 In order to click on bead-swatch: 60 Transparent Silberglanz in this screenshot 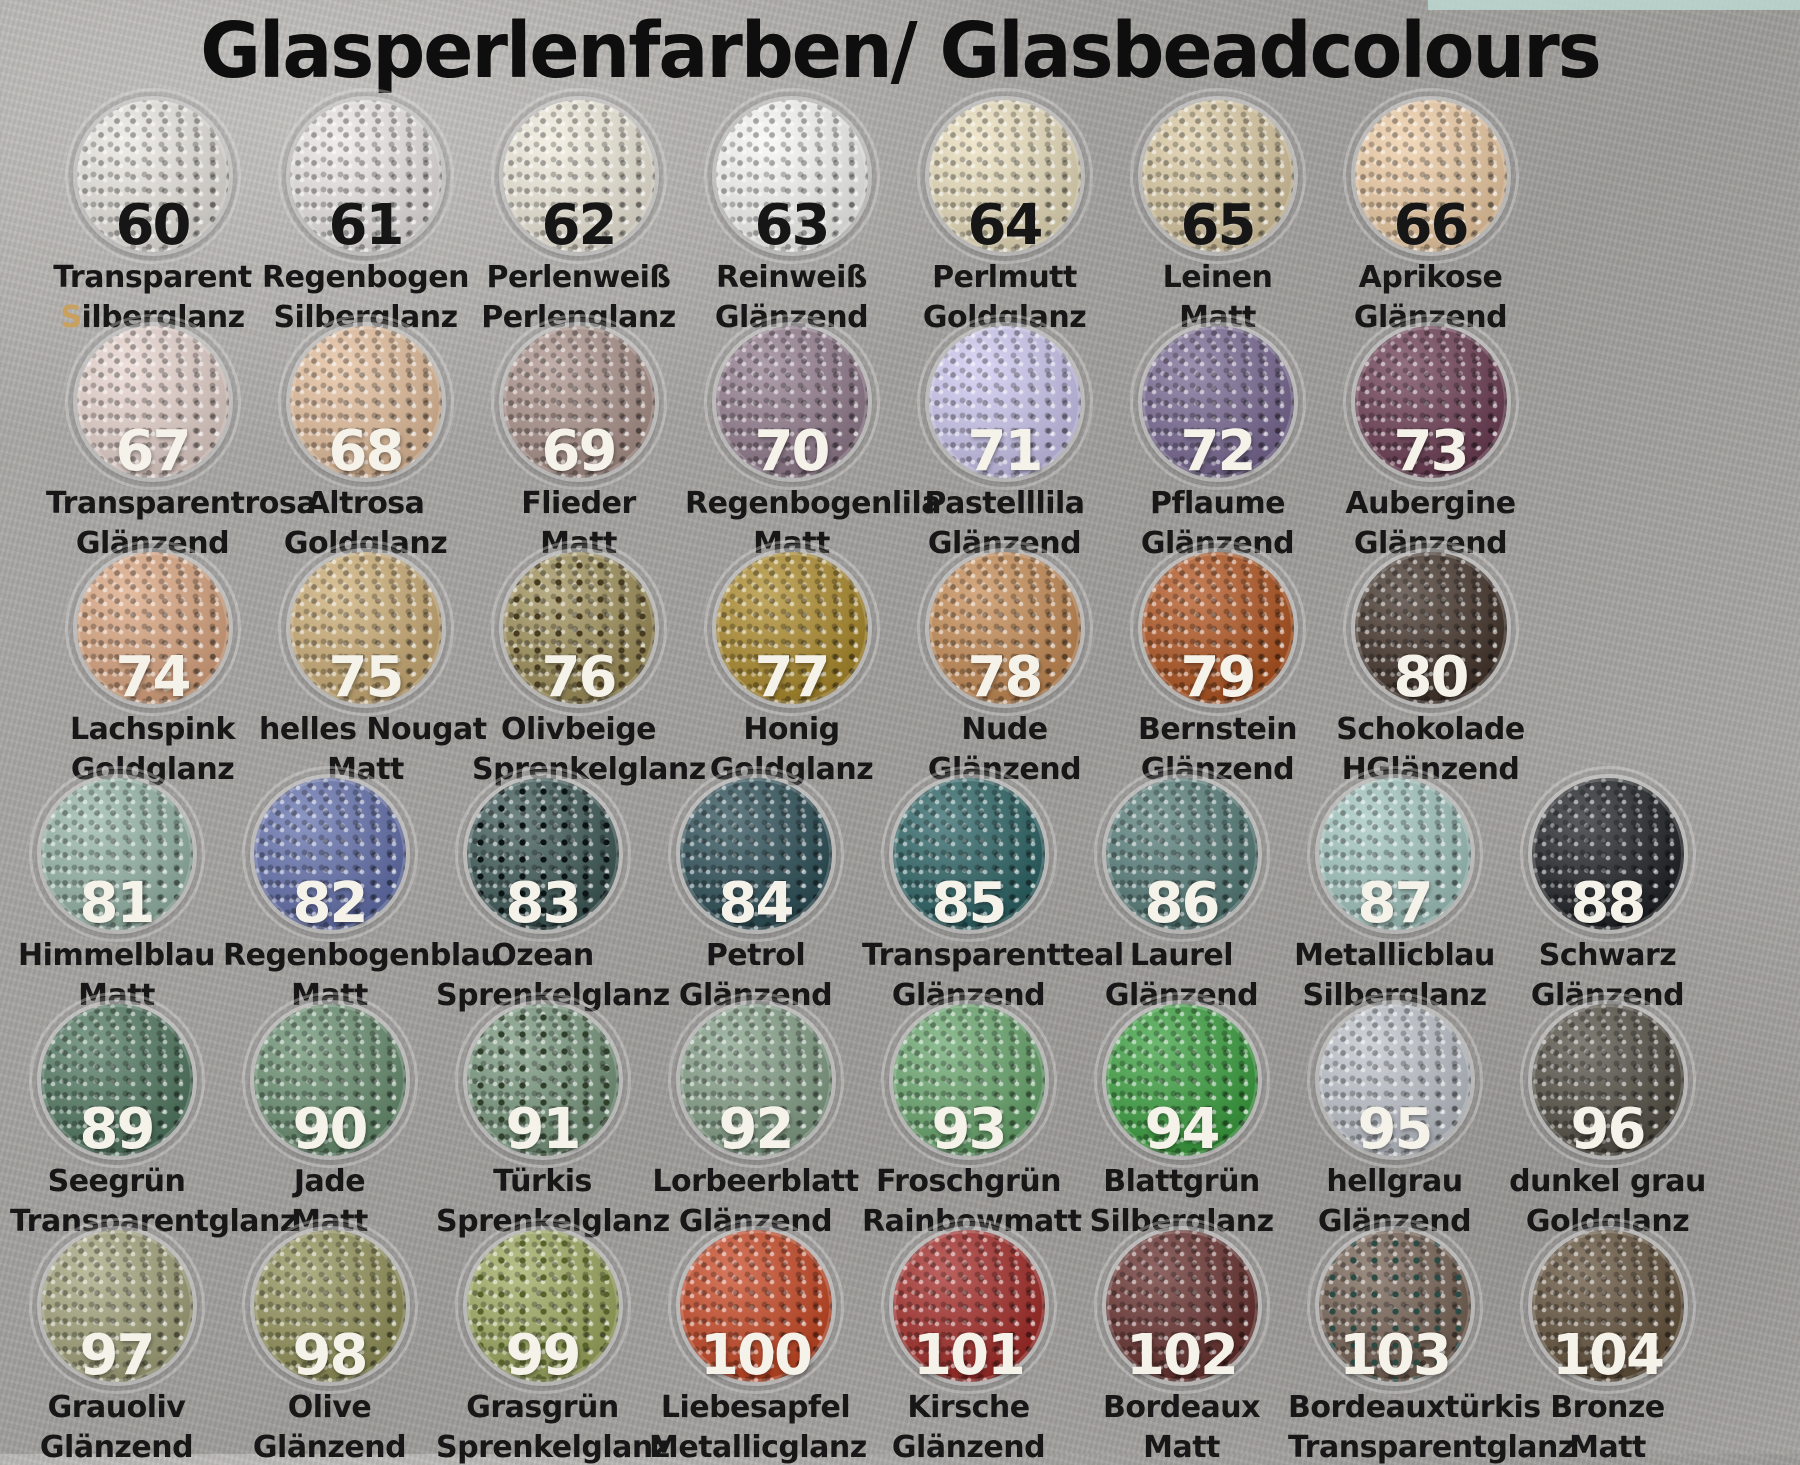, I will do `click(152, 210)`.